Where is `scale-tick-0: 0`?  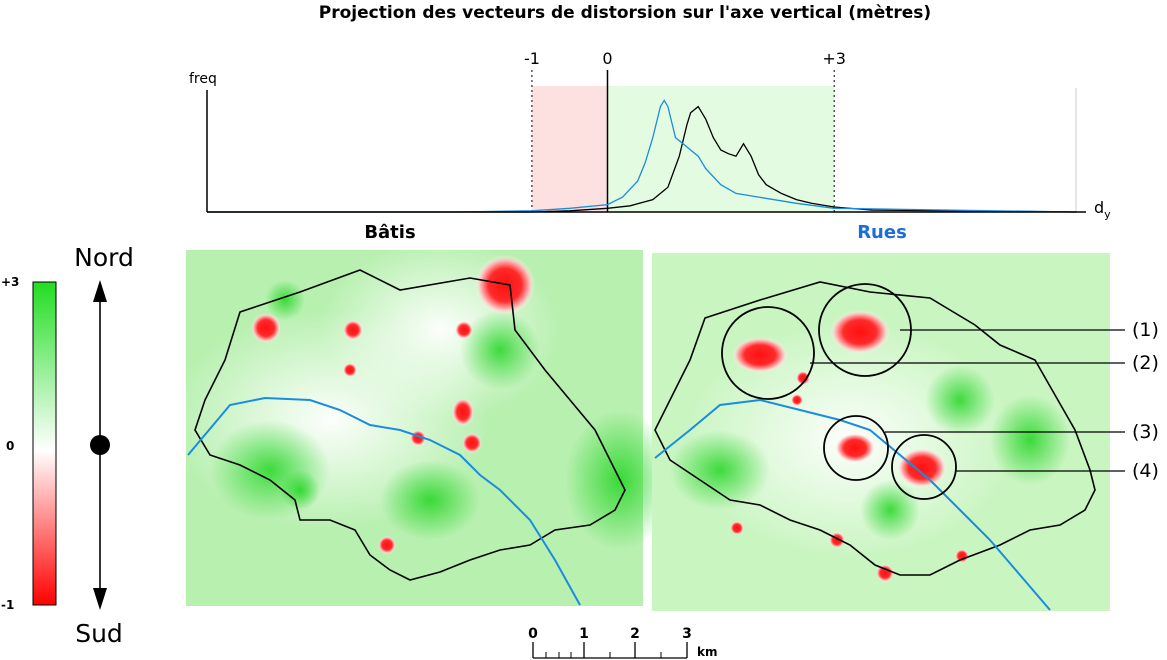
scale-tick-0: 0 is located at coordinates (533, 634).